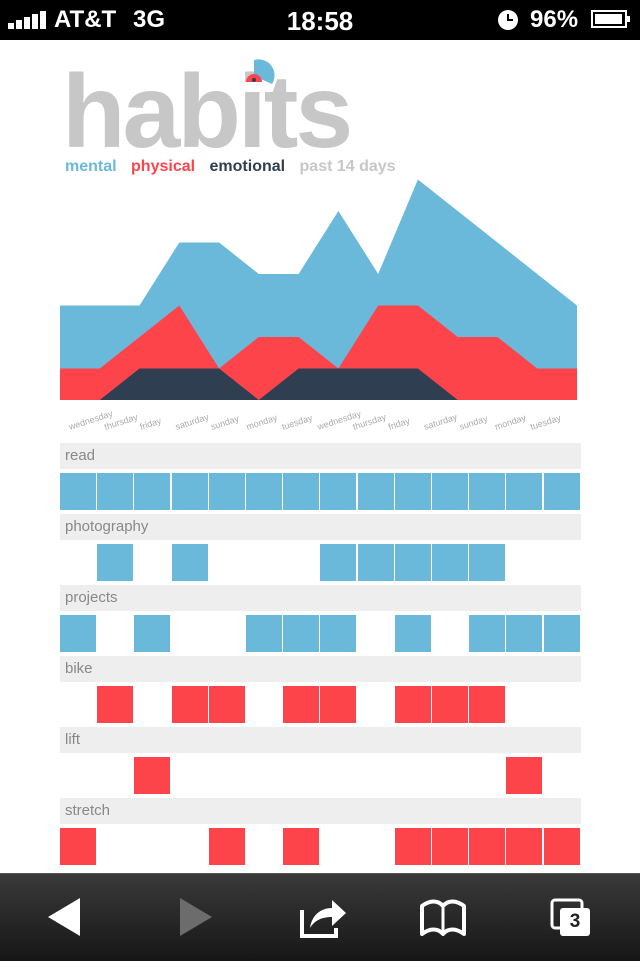 This screenshot has height=961, width=640. Describe the element at coordinates (163, 166) in the screenshot. I see `legend-physical: physical` at that location.